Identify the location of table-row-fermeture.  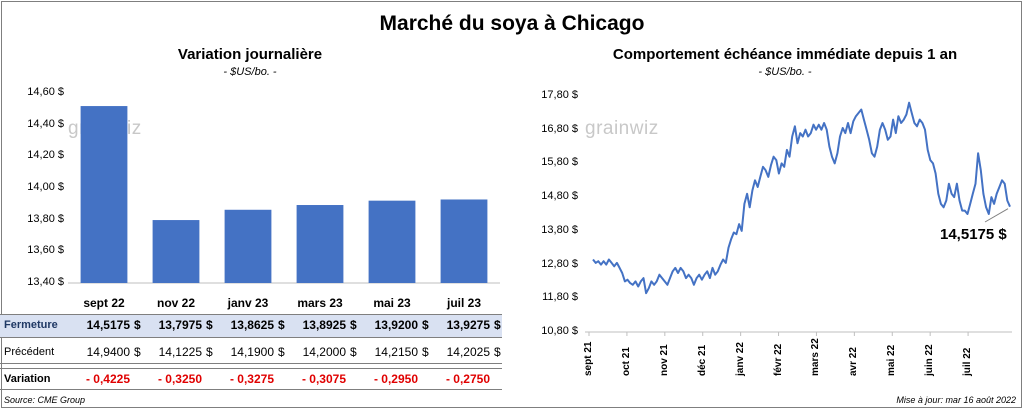
(251, 326).